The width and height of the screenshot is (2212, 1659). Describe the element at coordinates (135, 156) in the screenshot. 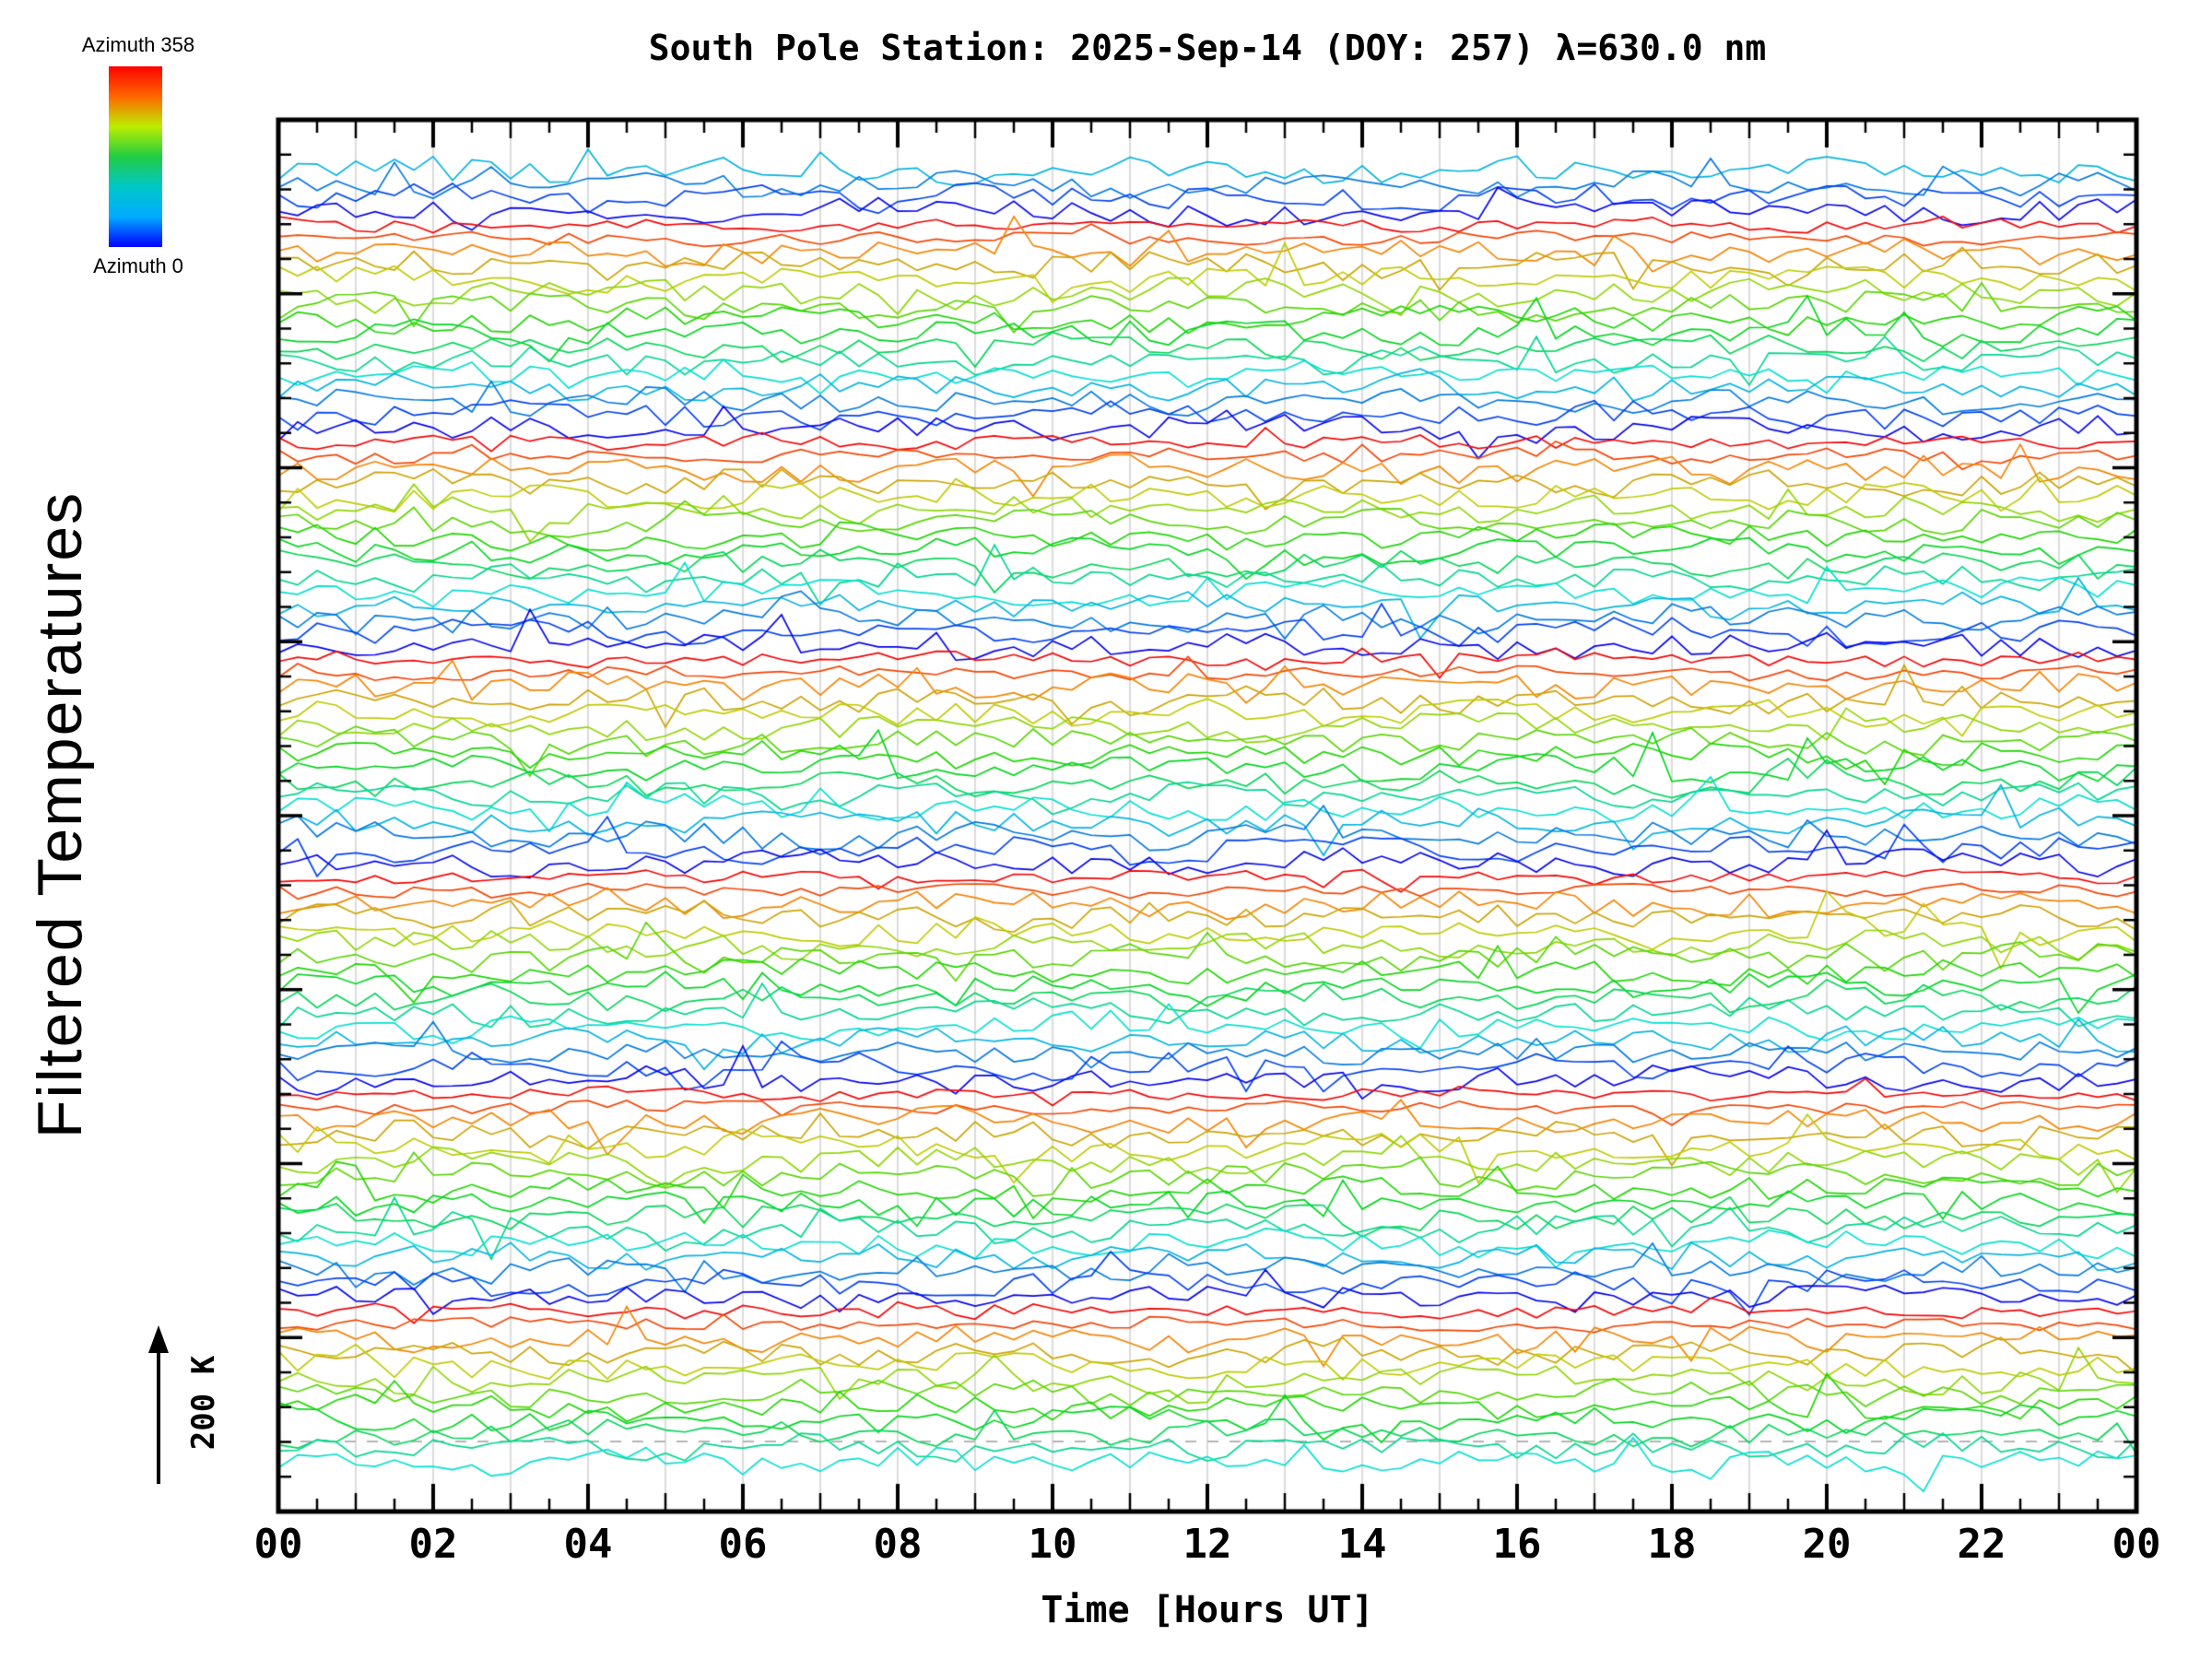

I see `azimuth-colorbar` at that location.